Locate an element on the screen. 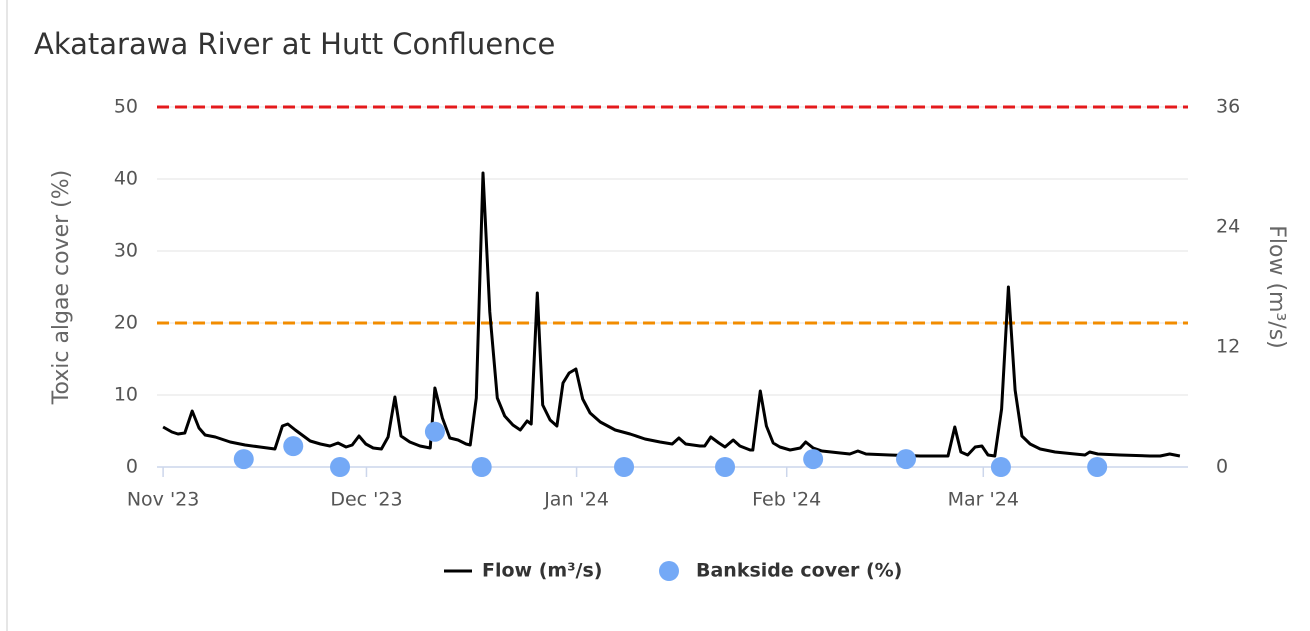  x-tick-label: Mar '24 is located at coordinates (983, 500).